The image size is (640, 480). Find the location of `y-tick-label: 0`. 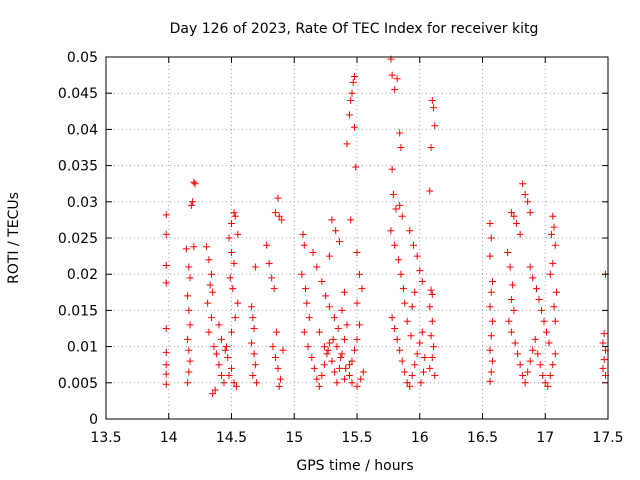

y-tick-label: 0 is located at coordinates (93, 420).